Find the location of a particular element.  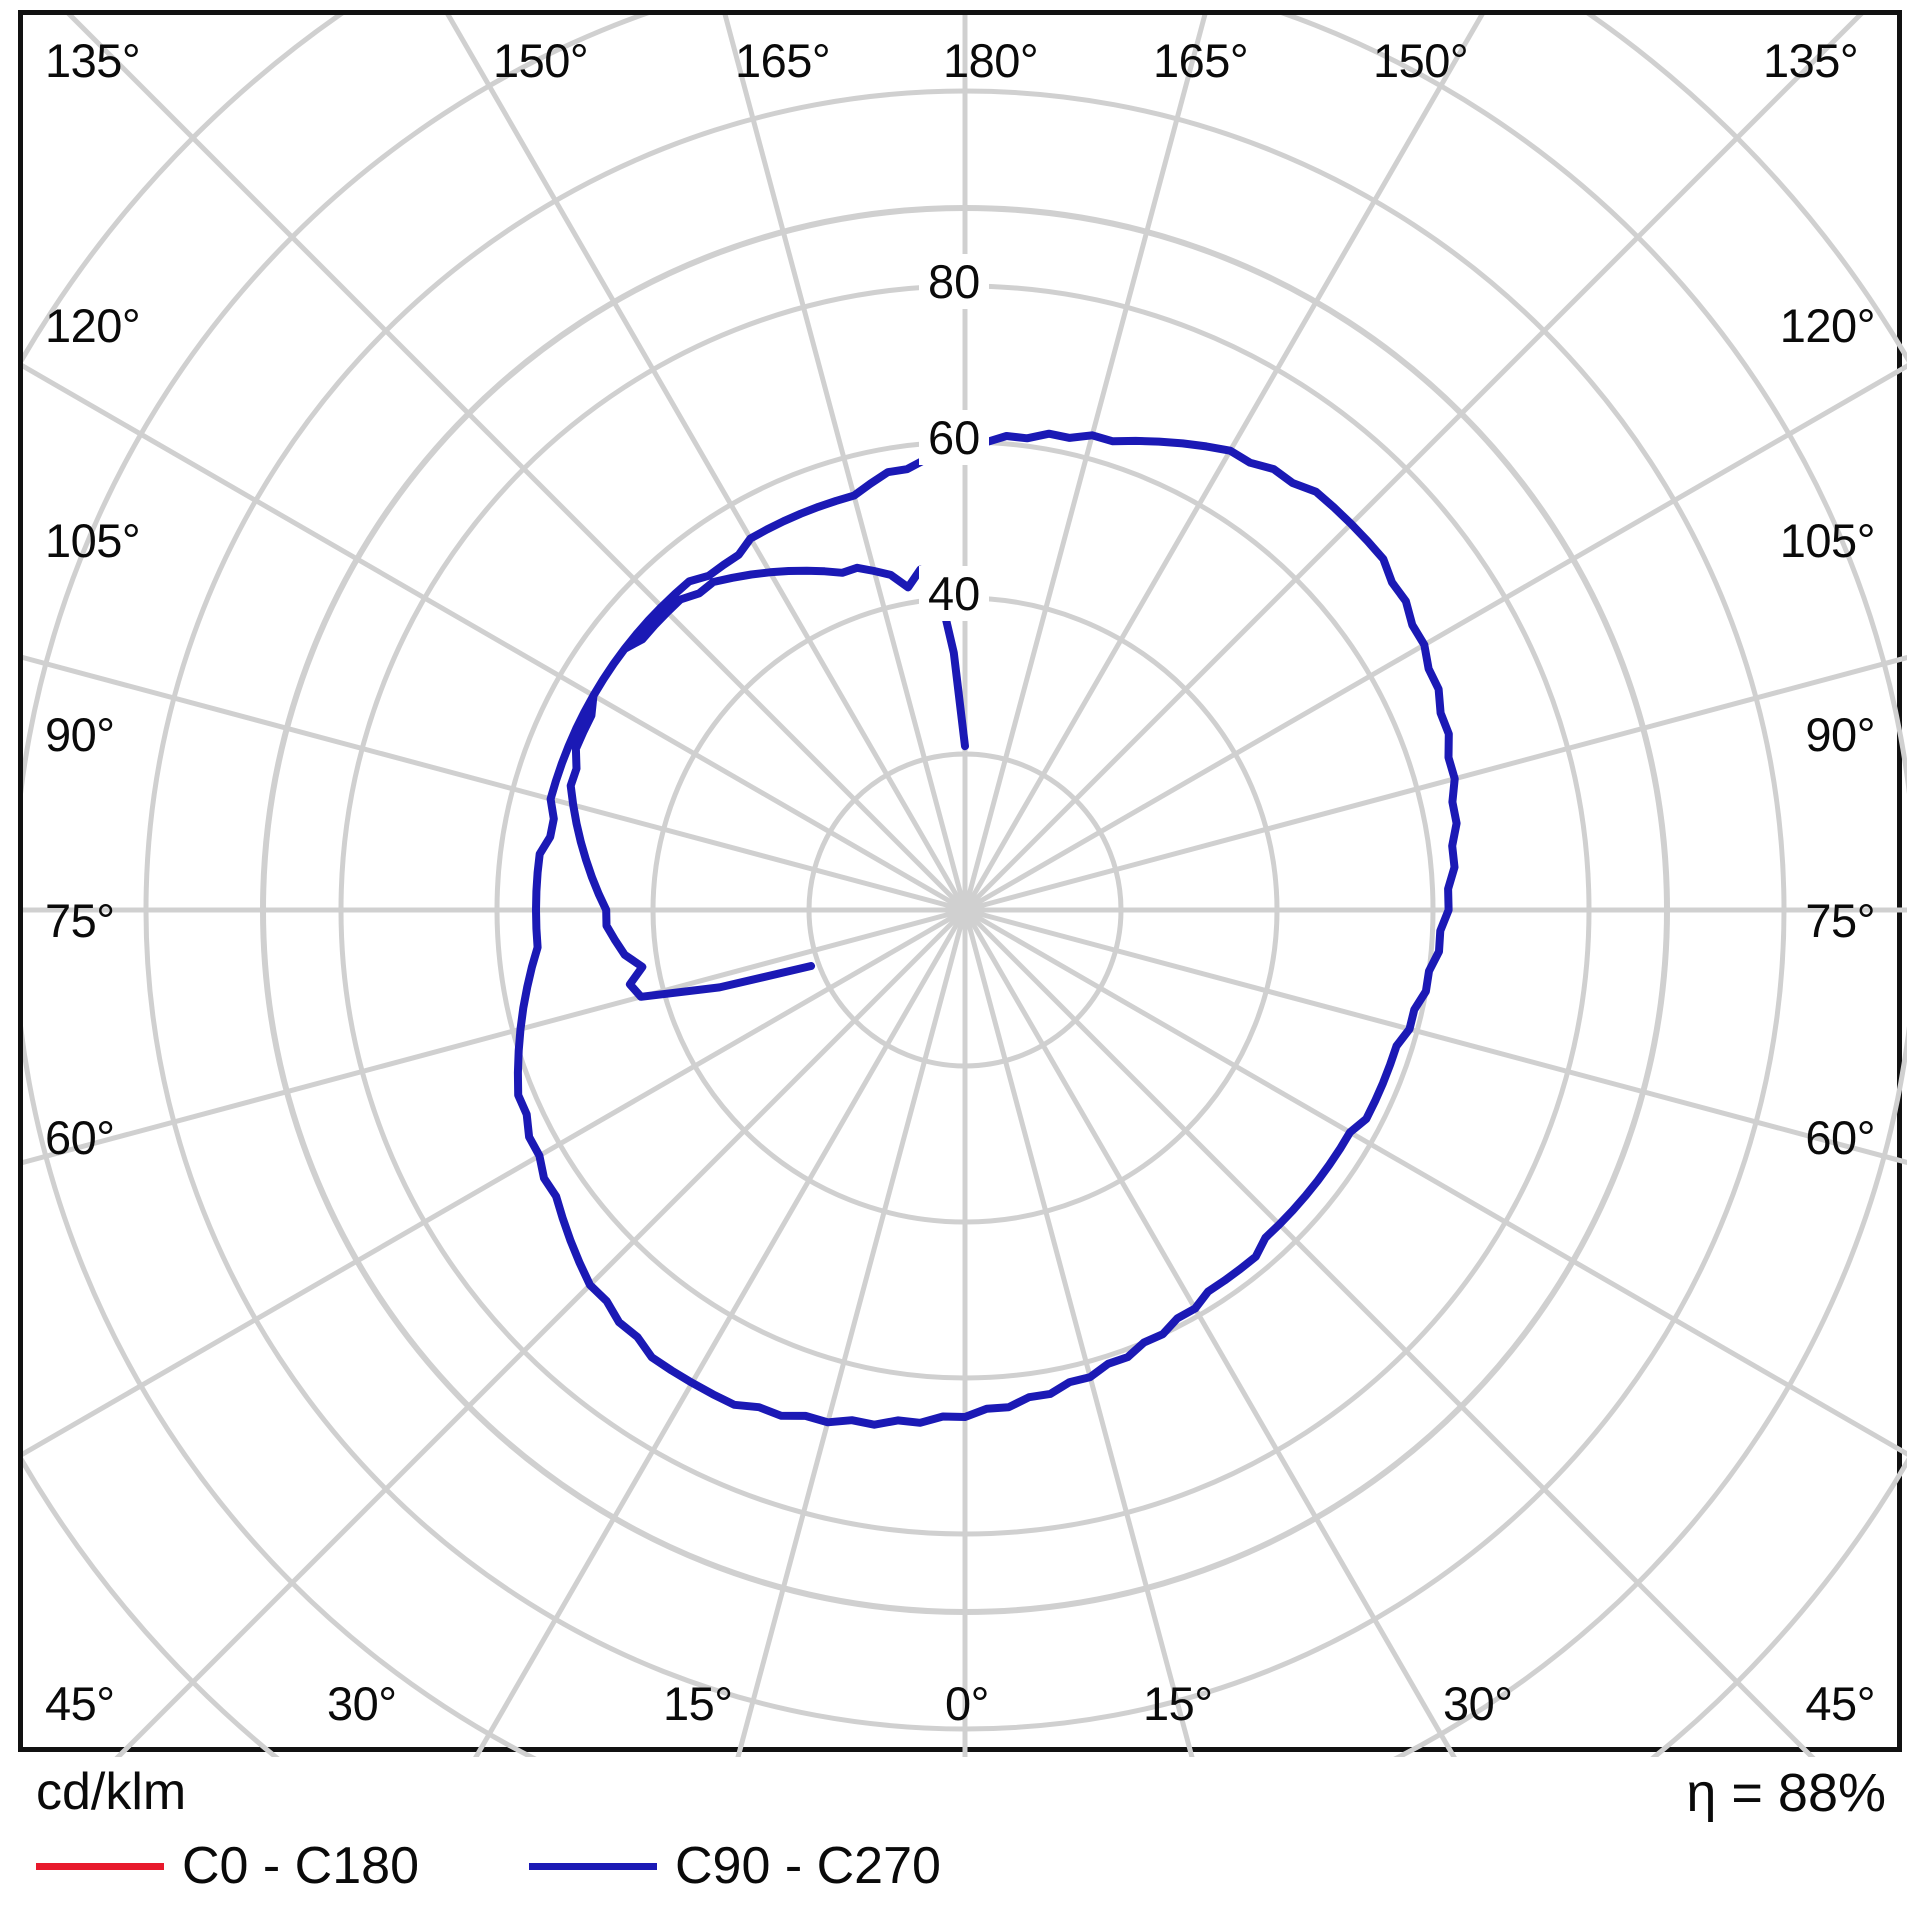

radial-tick-60: 60 is located at coordinates (954, 437).